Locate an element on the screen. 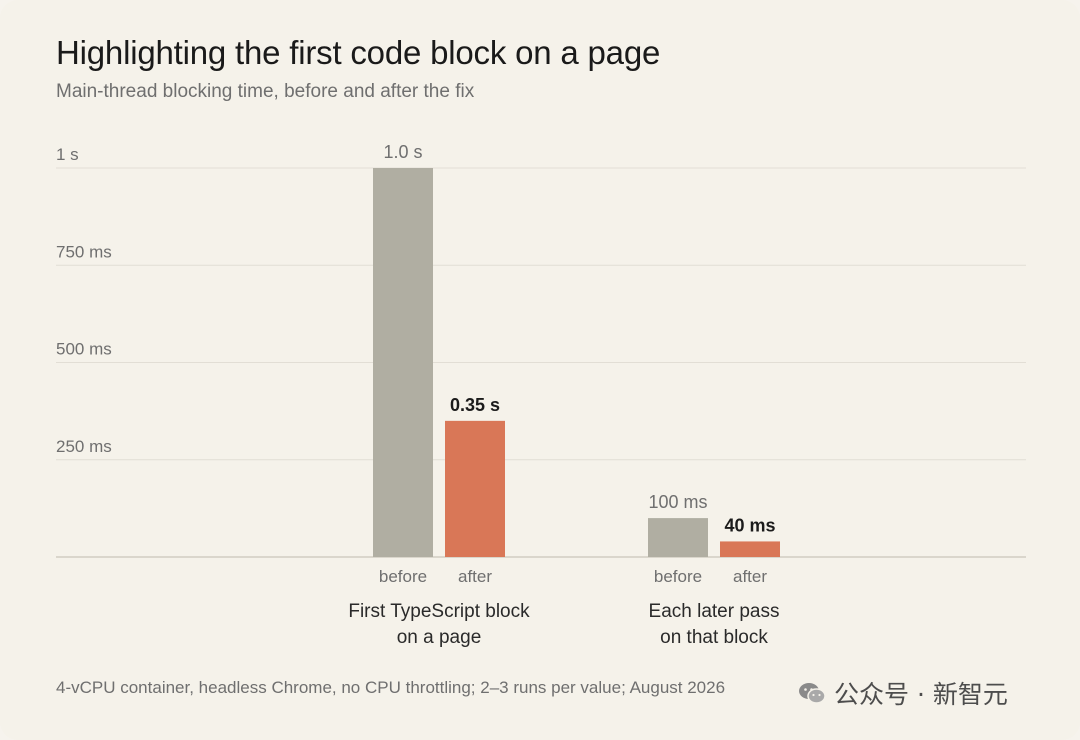 This screenshot has width=1080, height=740. group-label: on a page is located at coordinates (439, 637).